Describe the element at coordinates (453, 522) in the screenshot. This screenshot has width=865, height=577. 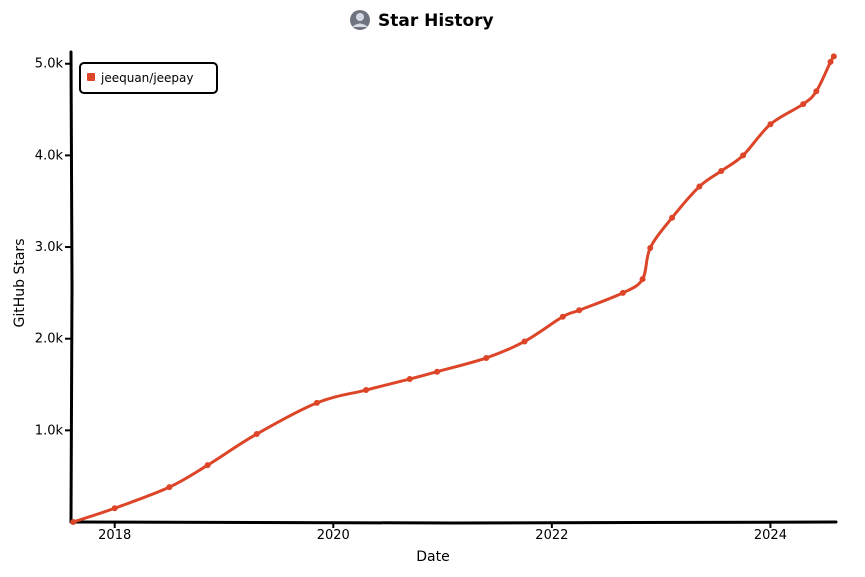
I see `x-axis-line` at that location.